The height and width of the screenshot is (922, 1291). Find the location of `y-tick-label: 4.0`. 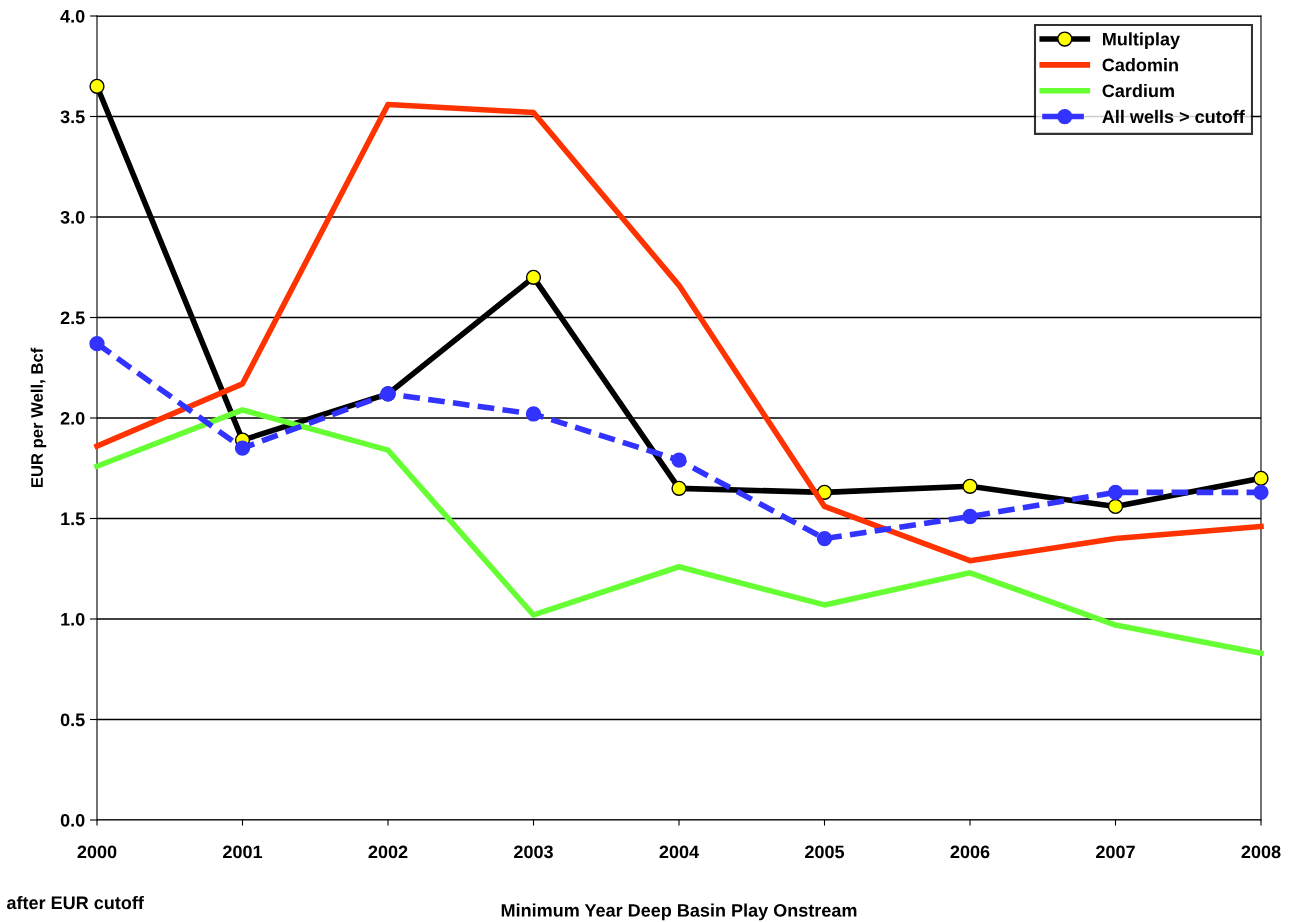

y-tick-label: 4.0 is located at coordinates (72, 16).